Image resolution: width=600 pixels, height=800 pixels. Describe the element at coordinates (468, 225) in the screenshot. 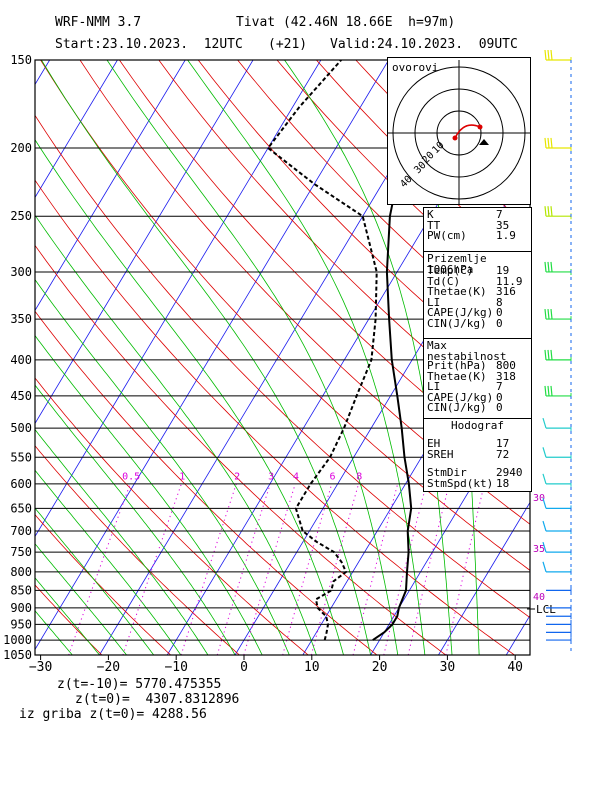

I see `index-row-tt: TT 35` at that location.